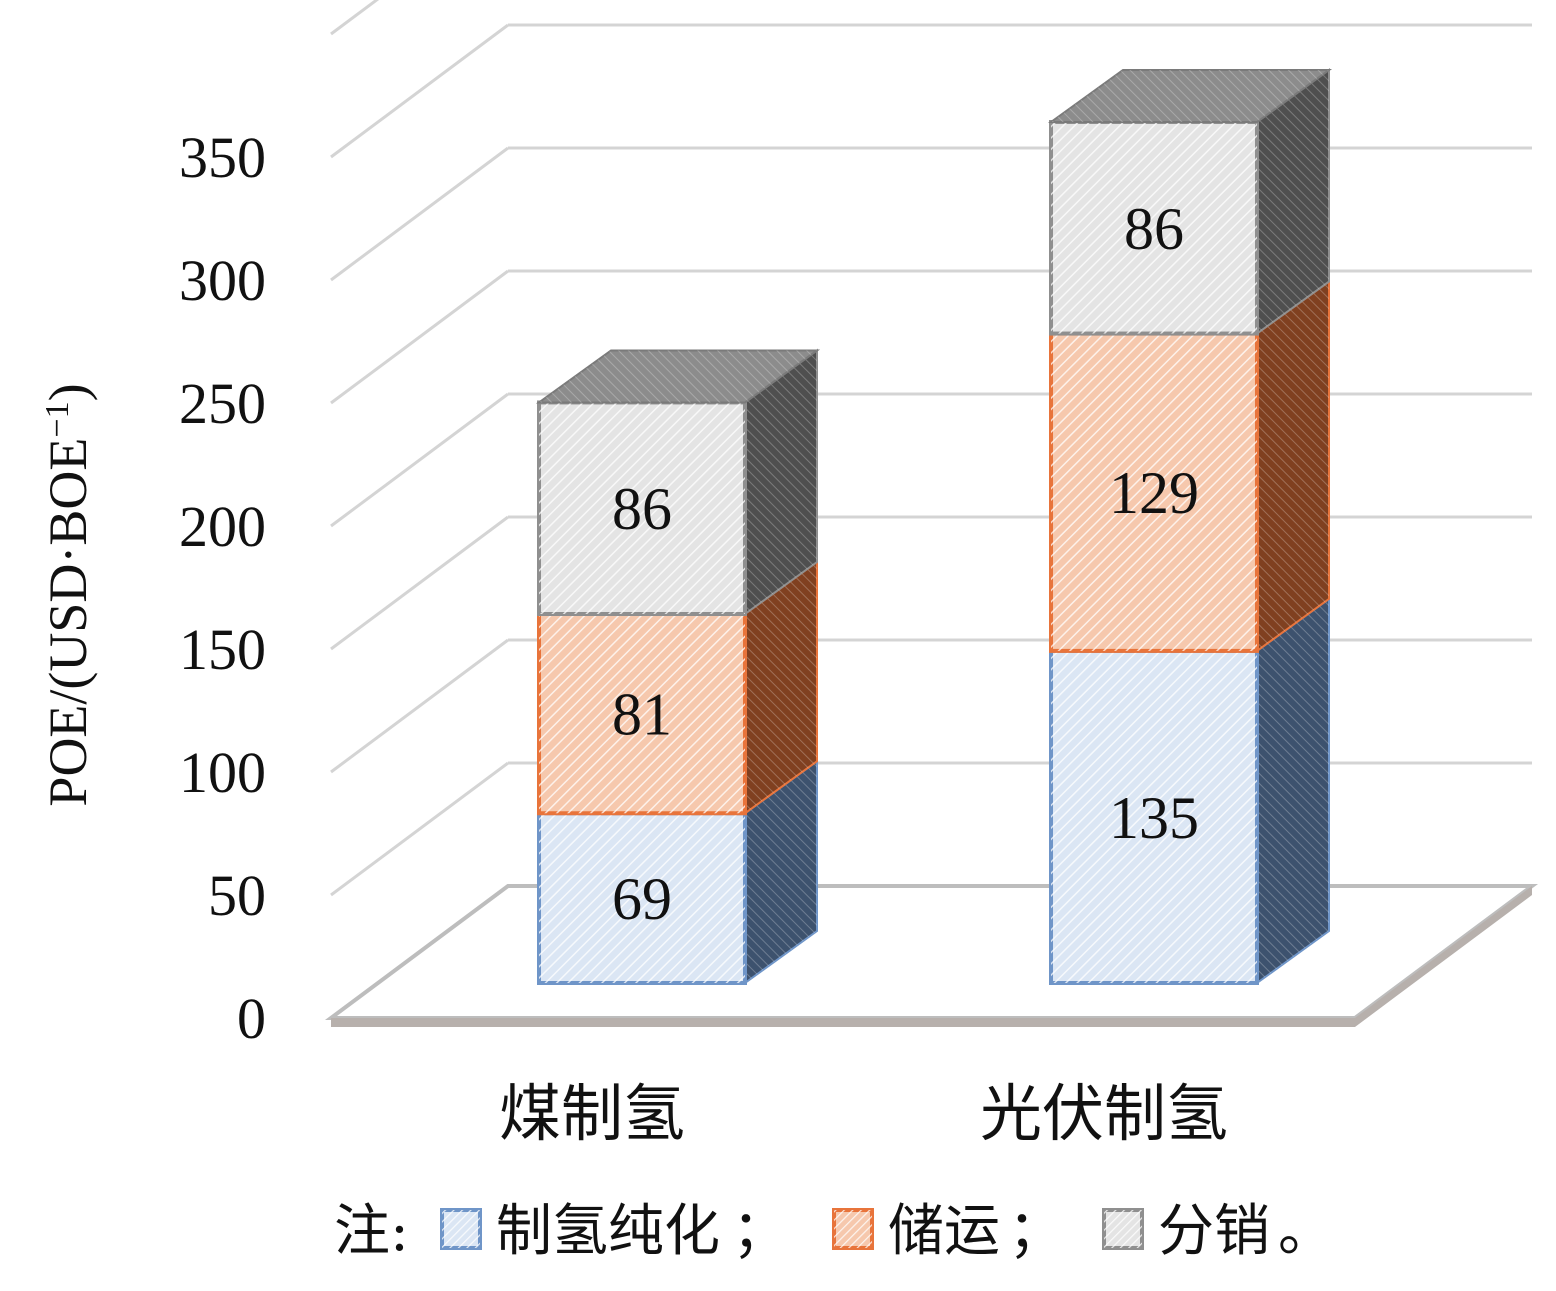 Image resolution: width=1556 pixels, height=1291 pixels. I want to click on data-label: 129, so click(1154, 493).